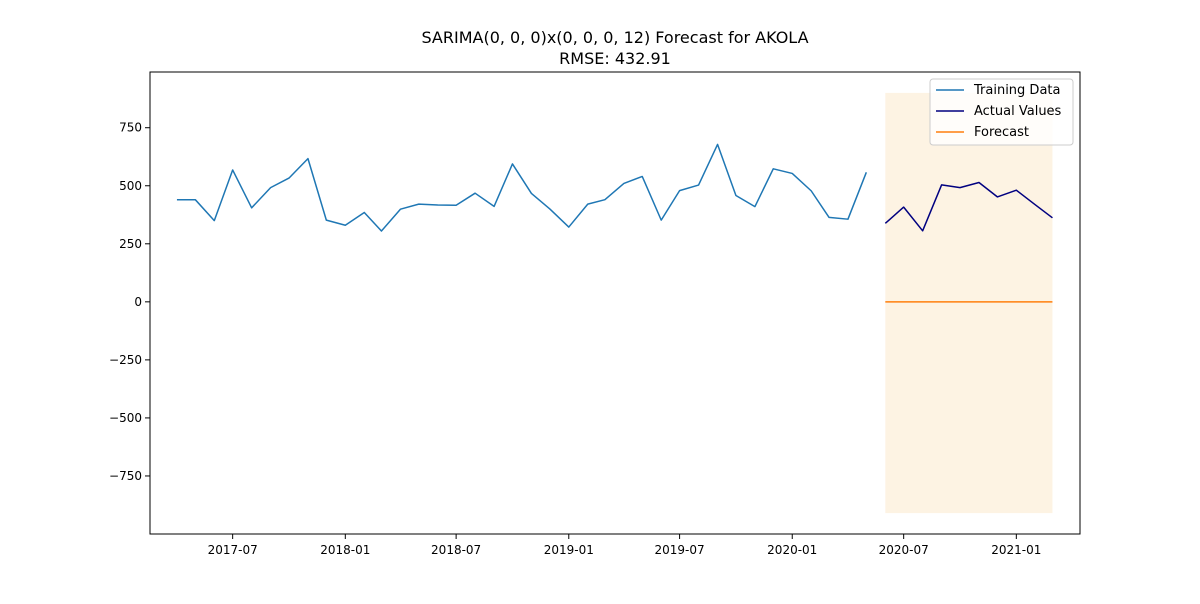 This screenshot has height=604, width=1200. I want to click on legend-box, so click(1001, 112).